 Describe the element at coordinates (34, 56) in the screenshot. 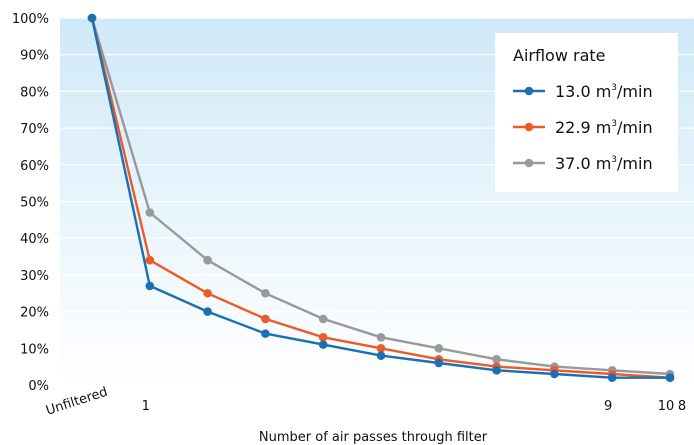

I see `y-tick-label: 90%` at that location.